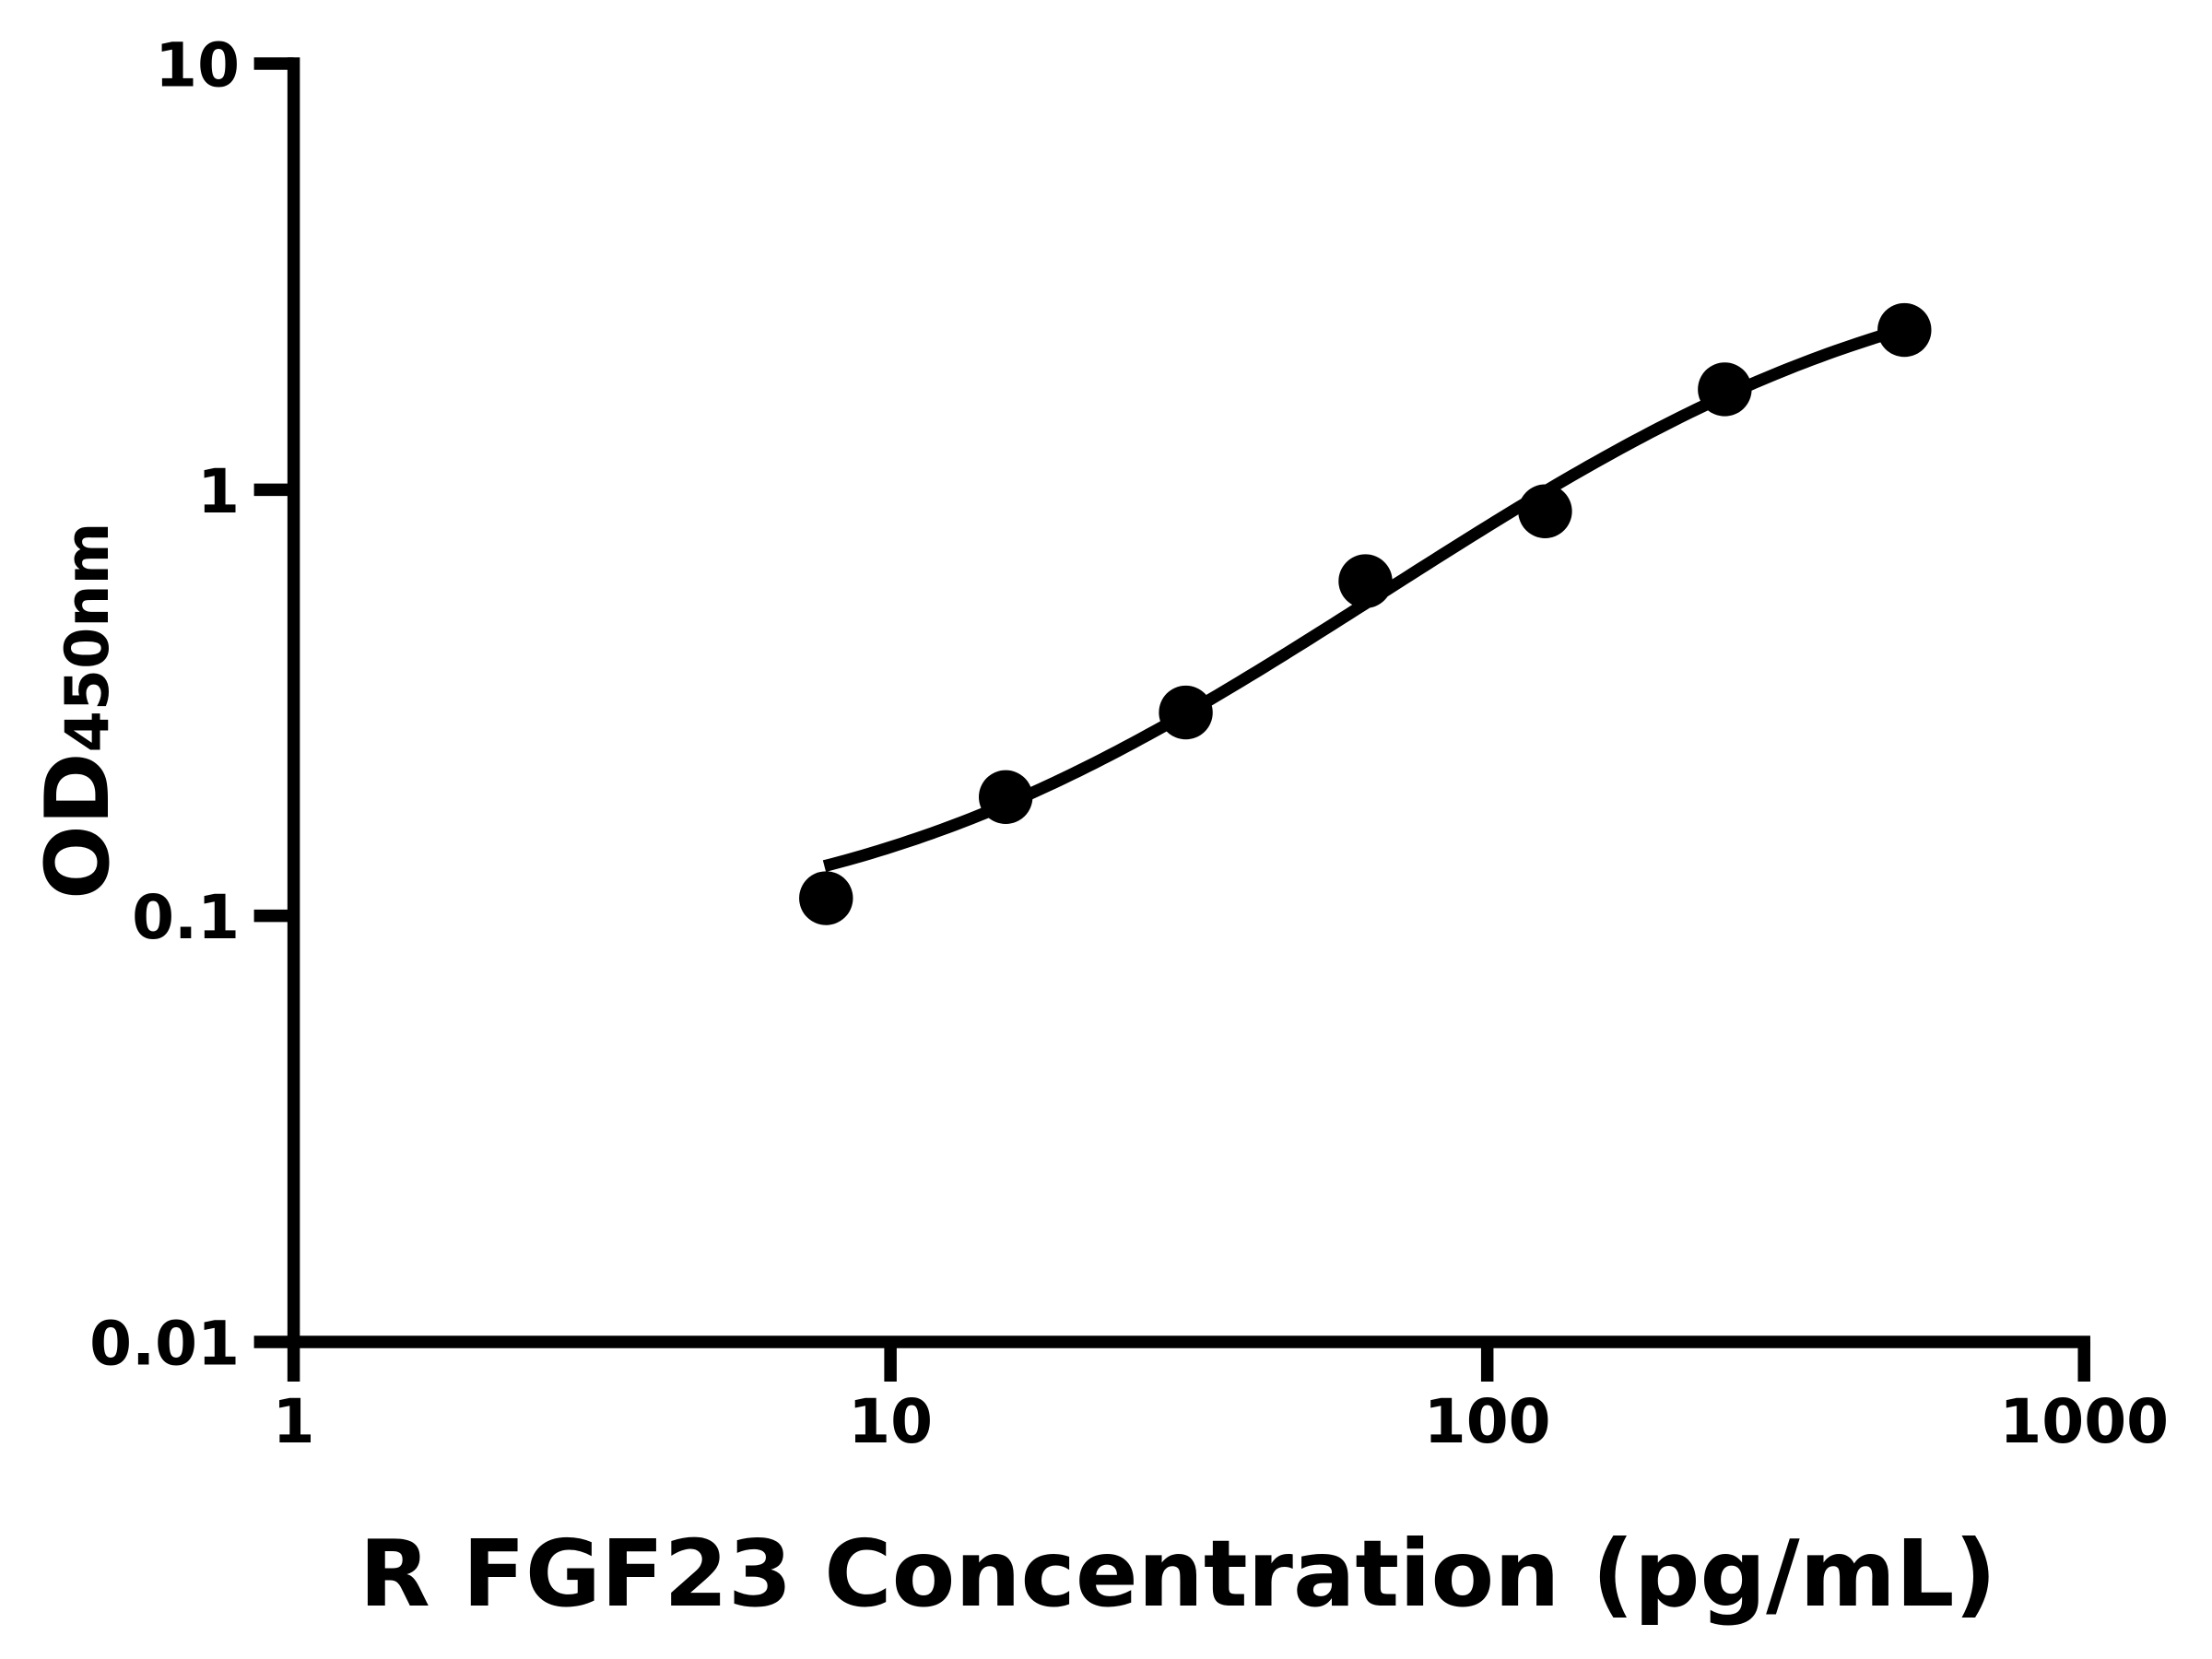  I want to click on y-axis-title: OD450nm, so click(78, 711).